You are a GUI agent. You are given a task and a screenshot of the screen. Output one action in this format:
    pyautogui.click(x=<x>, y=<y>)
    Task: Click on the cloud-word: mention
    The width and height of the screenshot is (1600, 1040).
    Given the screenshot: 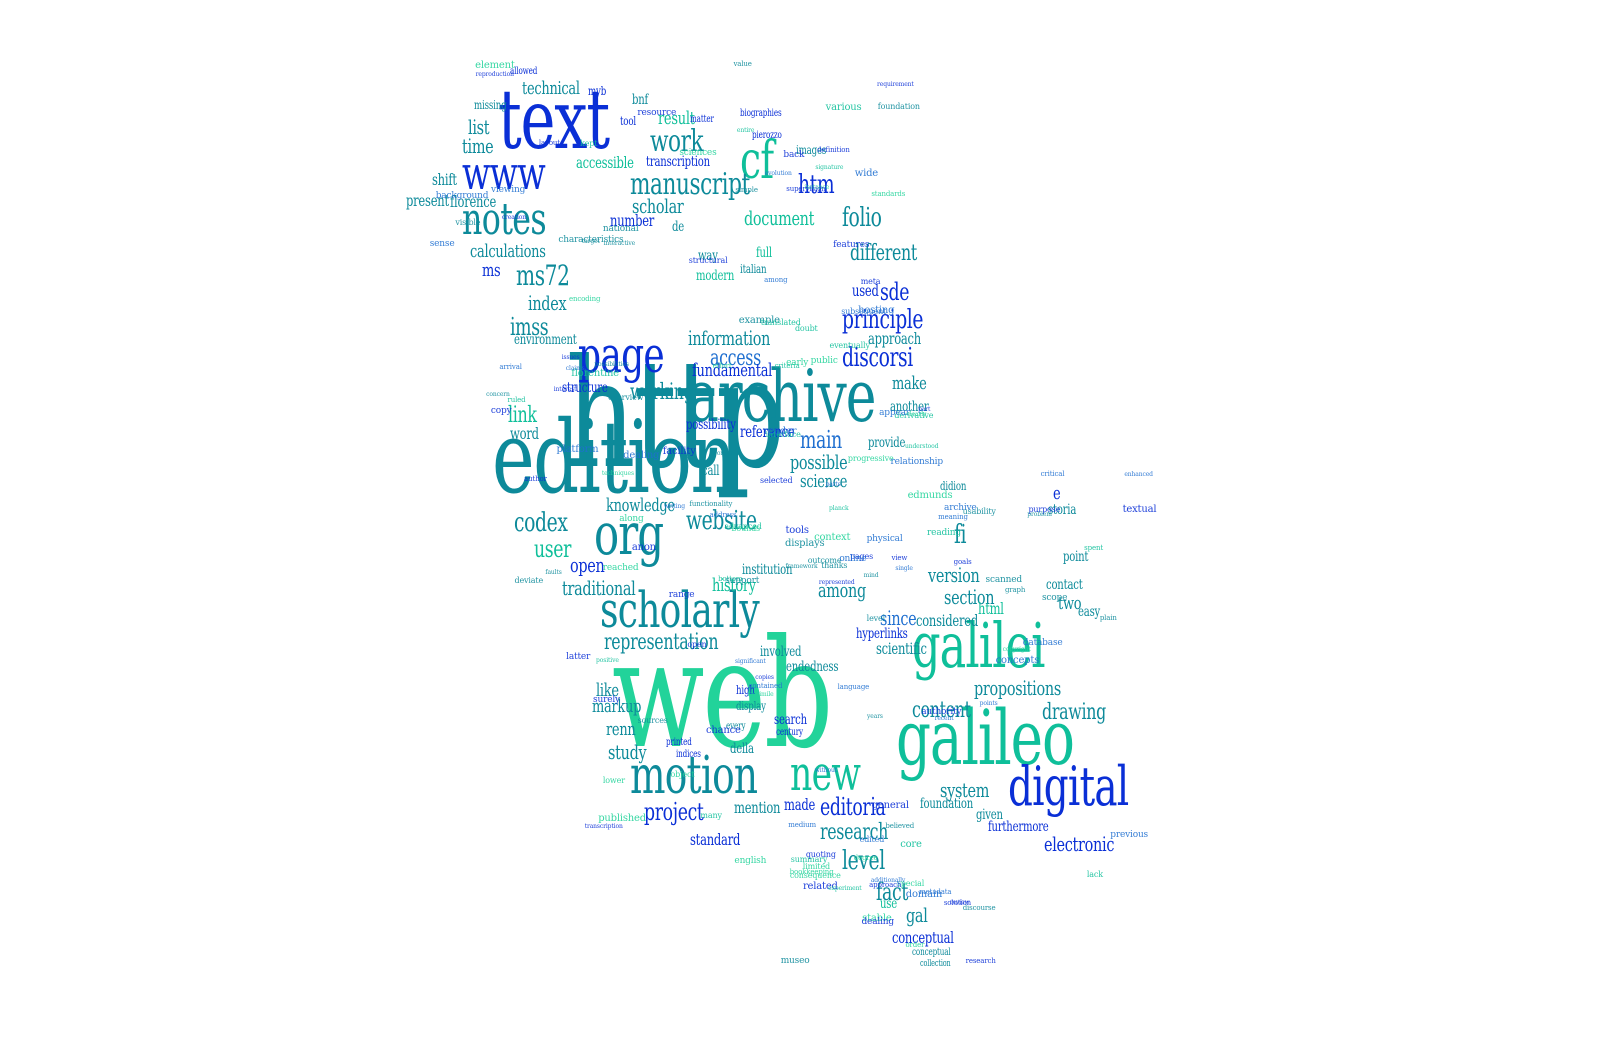 What is the action you would take?
    pyautogui.click(x=757, y=807)
    